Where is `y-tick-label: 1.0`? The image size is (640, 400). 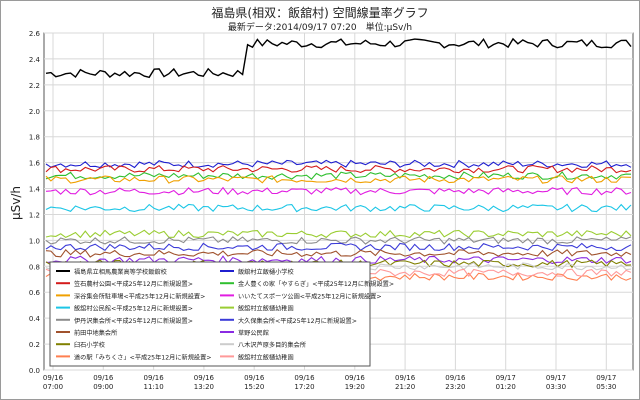
y-tick-label: 1.0 is located at coordinates (34, 241).